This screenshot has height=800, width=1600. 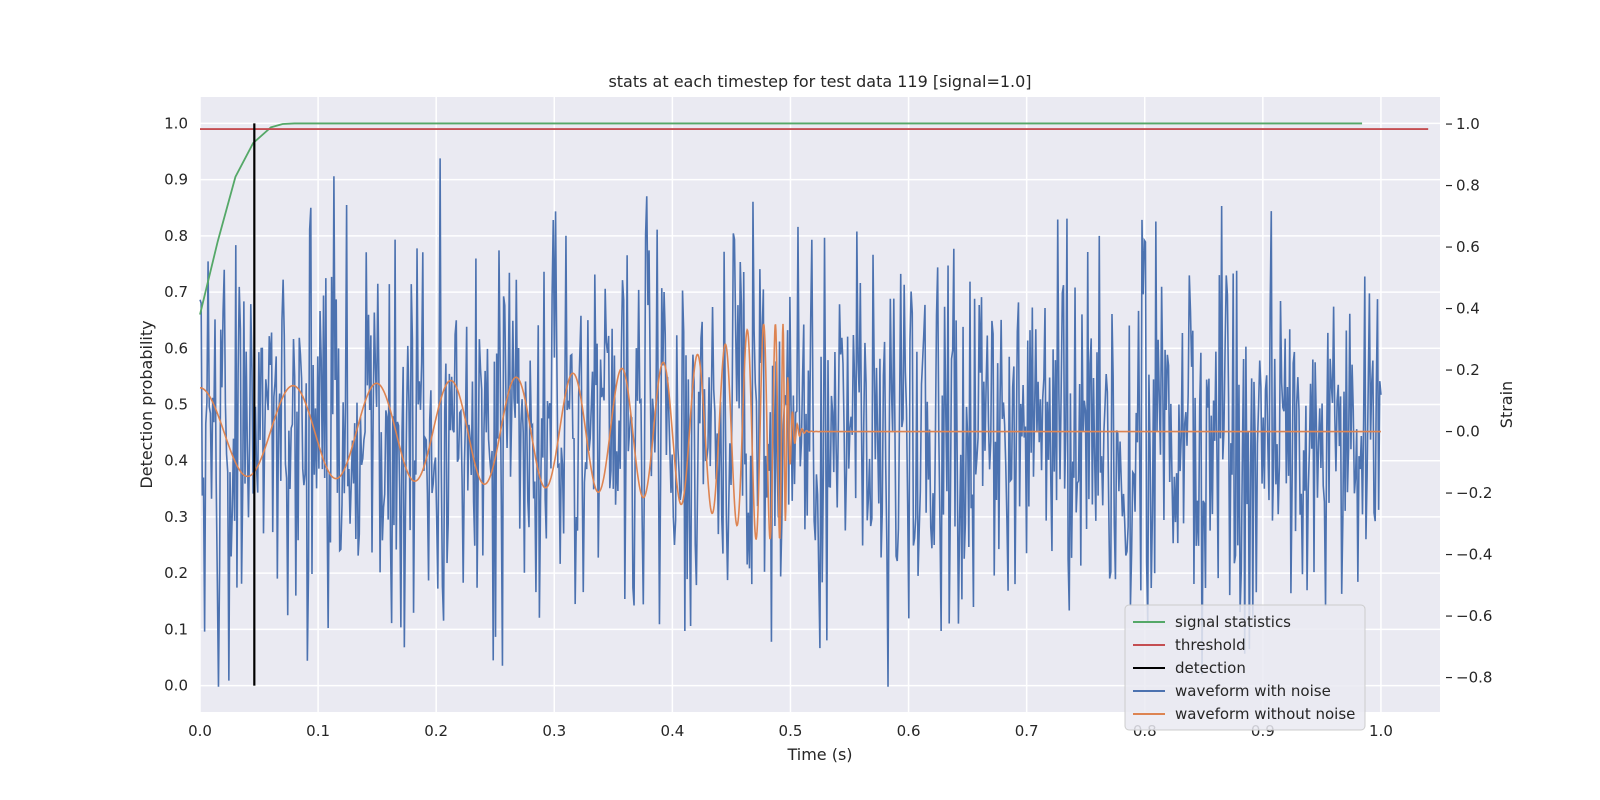 What do you see at coordinates (1381, 731) in the screenshot?
I see `x-tick-label: 1.0` at bounding box center [1381, 731].